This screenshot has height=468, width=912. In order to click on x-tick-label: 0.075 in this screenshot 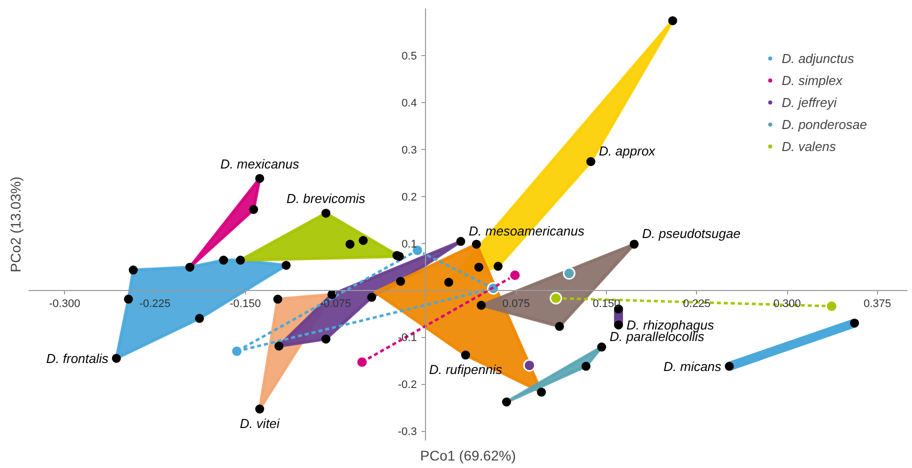, I will do `click(516, 304)`.